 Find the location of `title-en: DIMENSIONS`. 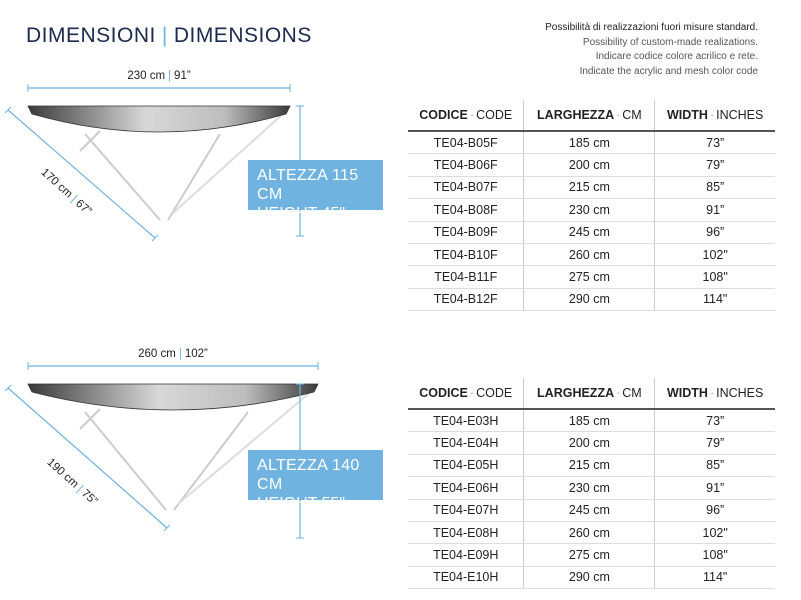

title-en: DIMENSIONS is located at coordinates (242, 35).